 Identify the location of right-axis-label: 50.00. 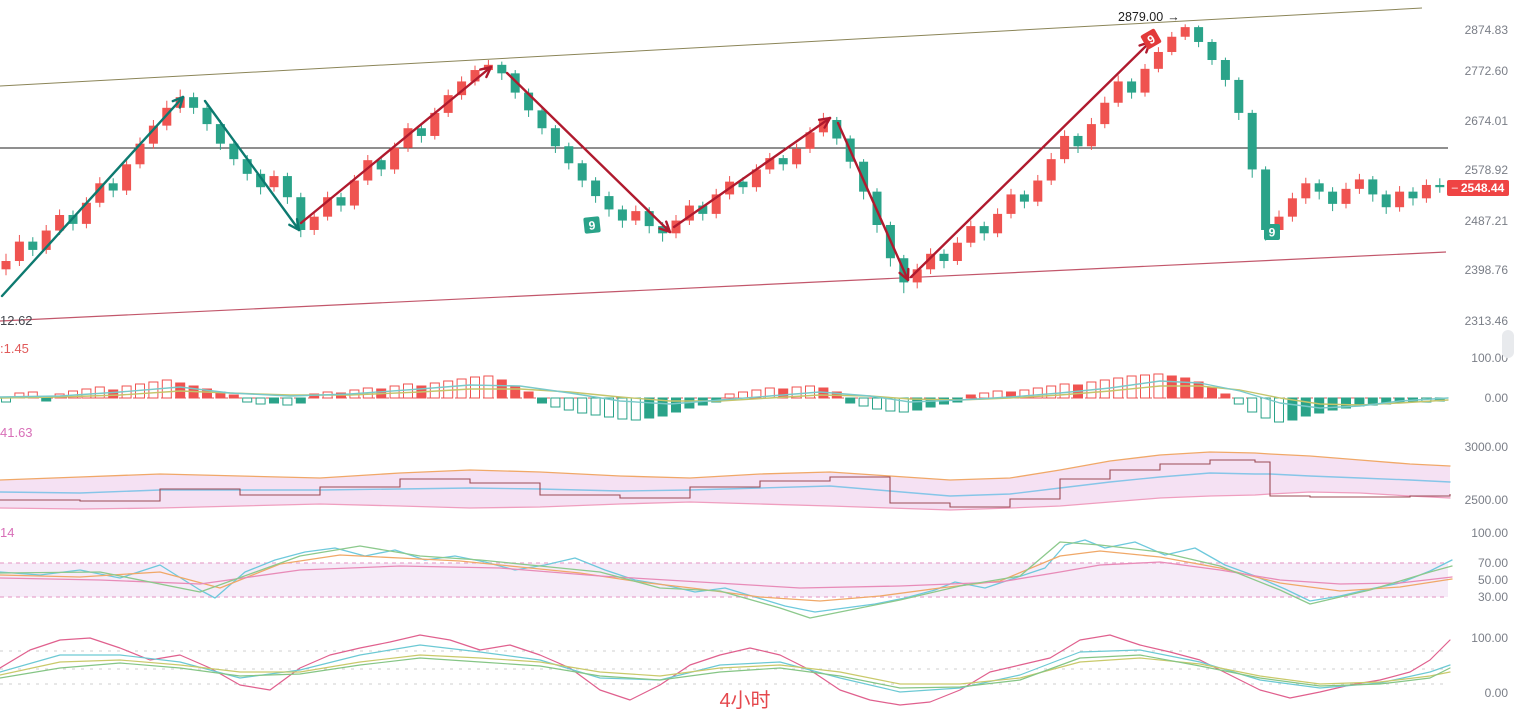
(1492, 580).